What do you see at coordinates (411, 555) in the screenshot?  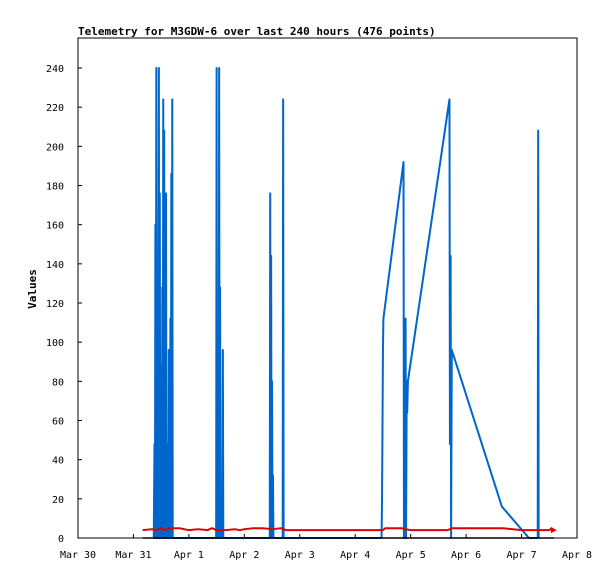 I see `x-tick-label: Apr 5` at bounding box center [411, 555].